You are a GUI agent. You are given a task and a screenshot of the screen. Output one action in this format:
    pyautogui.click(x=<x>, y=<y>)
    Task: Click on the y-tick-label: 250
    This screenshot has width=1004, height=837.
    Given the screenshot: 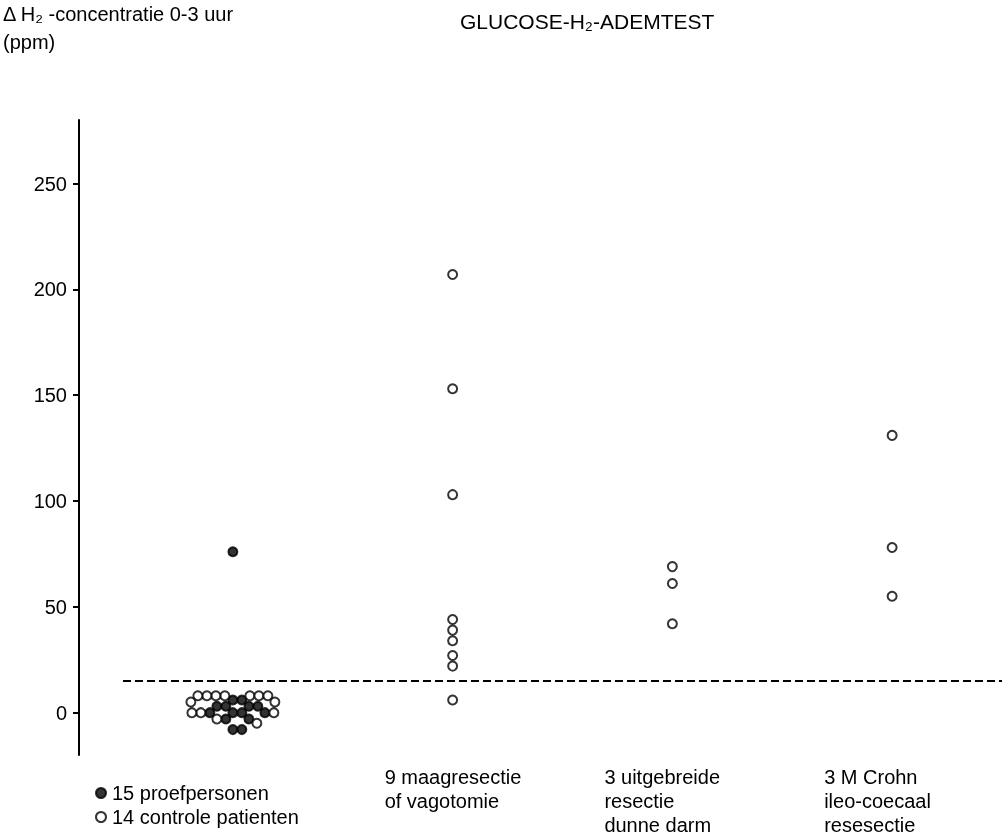 What is the action you would take?
    pyautogui.click(x=50, y=183)
    